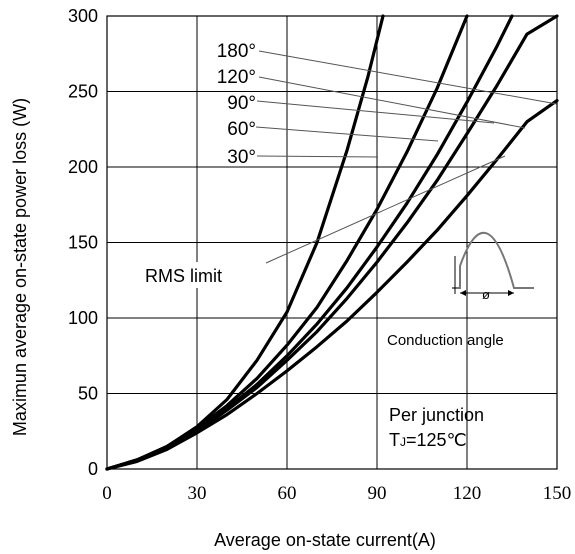 The image size is (575, 554). What do you see at coordinates (467, 493) in the screenshot?
I see `x-tick-label: 120` at bounding box center [467, 493].